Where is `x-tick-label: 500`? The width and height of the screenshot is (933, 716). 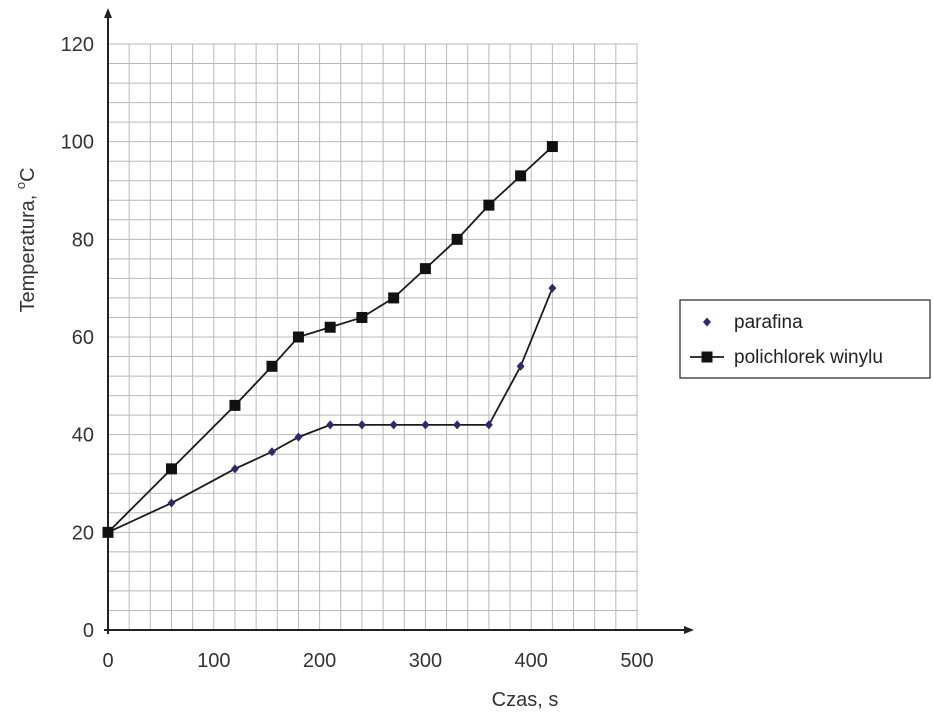
x-tick-label: 500 is located at coordinates (636, 661).